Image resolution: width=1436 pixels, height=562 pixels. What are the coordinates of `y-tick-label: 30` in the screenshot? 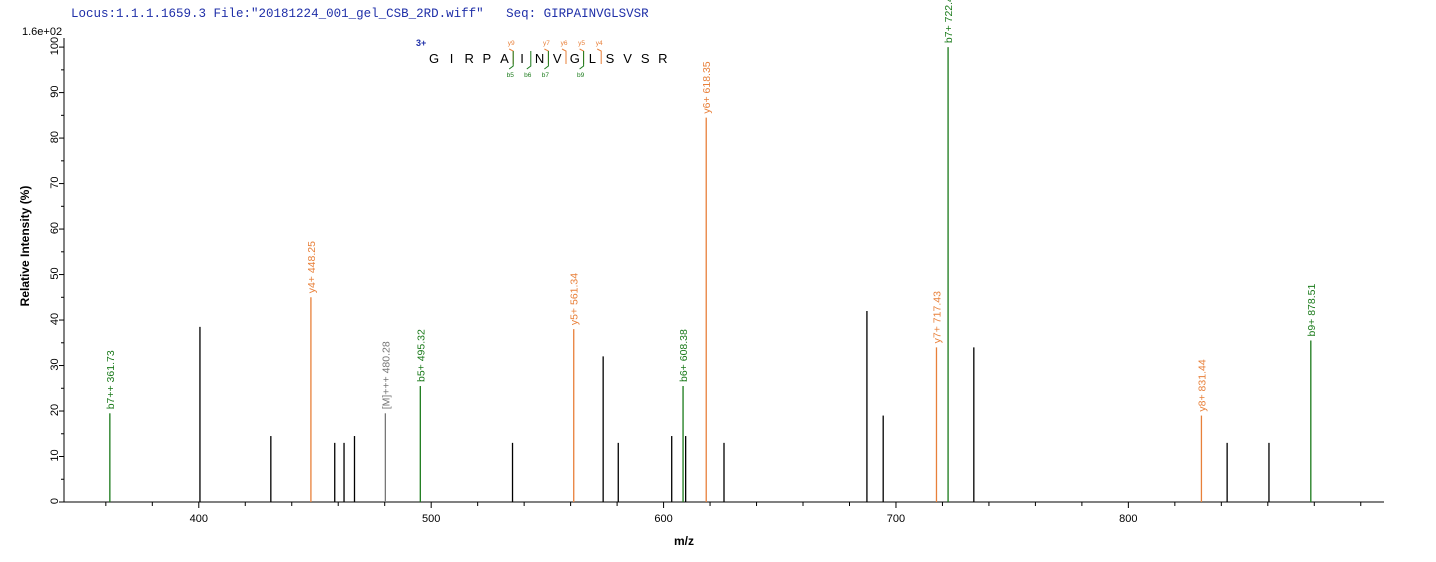 It's located at (55, 364).